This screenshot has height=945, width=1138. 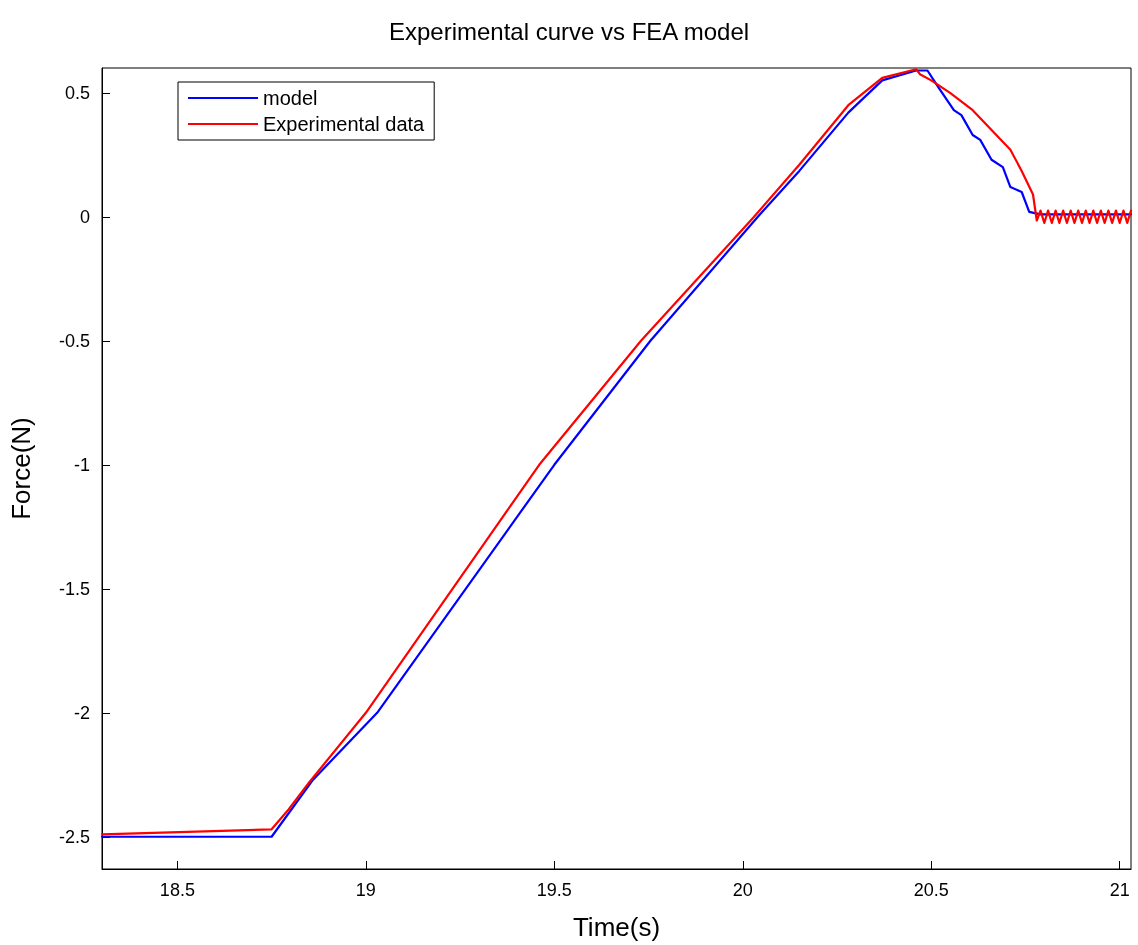 What do you see at coordinates (742, 890) in the screenshot?
I see `x-tick-label: 20` at bounding box center [742, 890].